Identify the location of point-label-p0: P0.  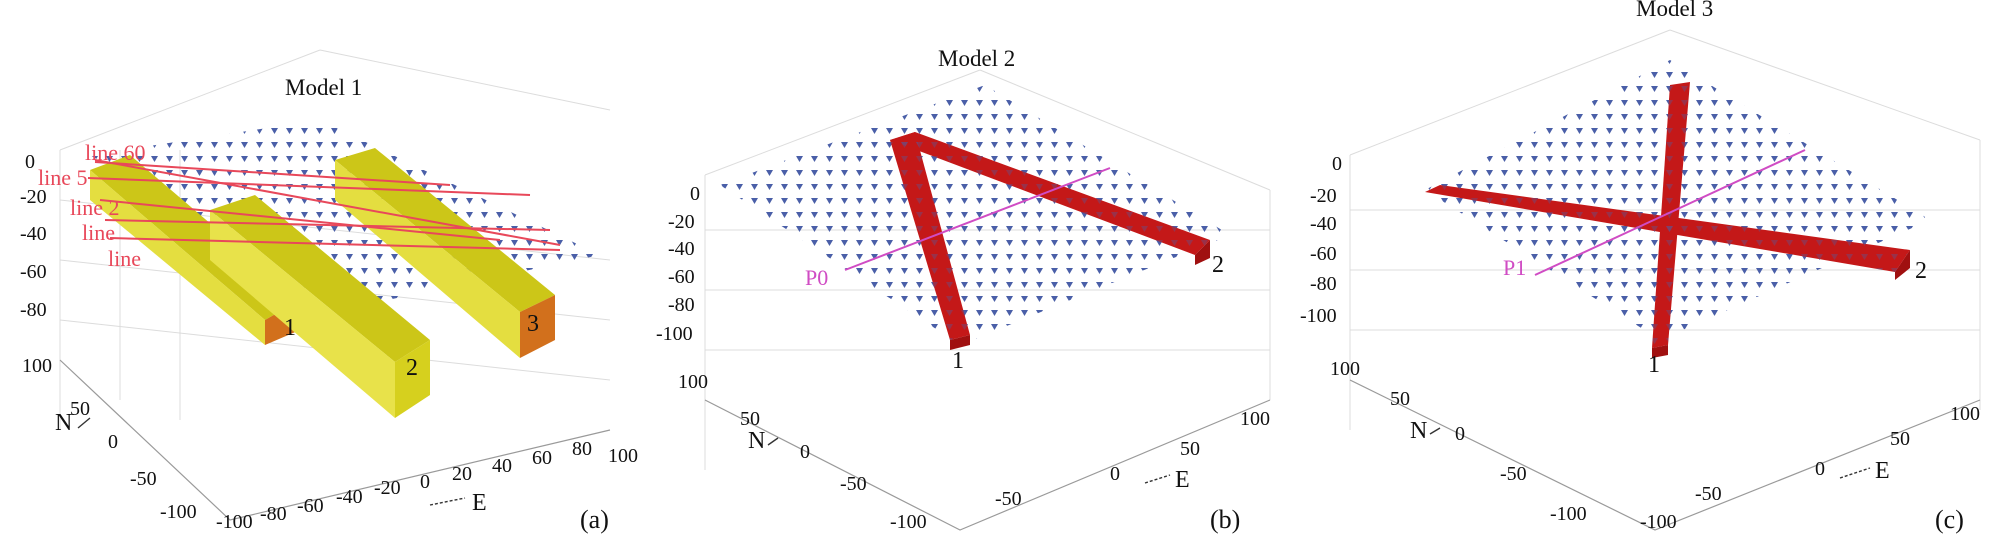
(816, 277).